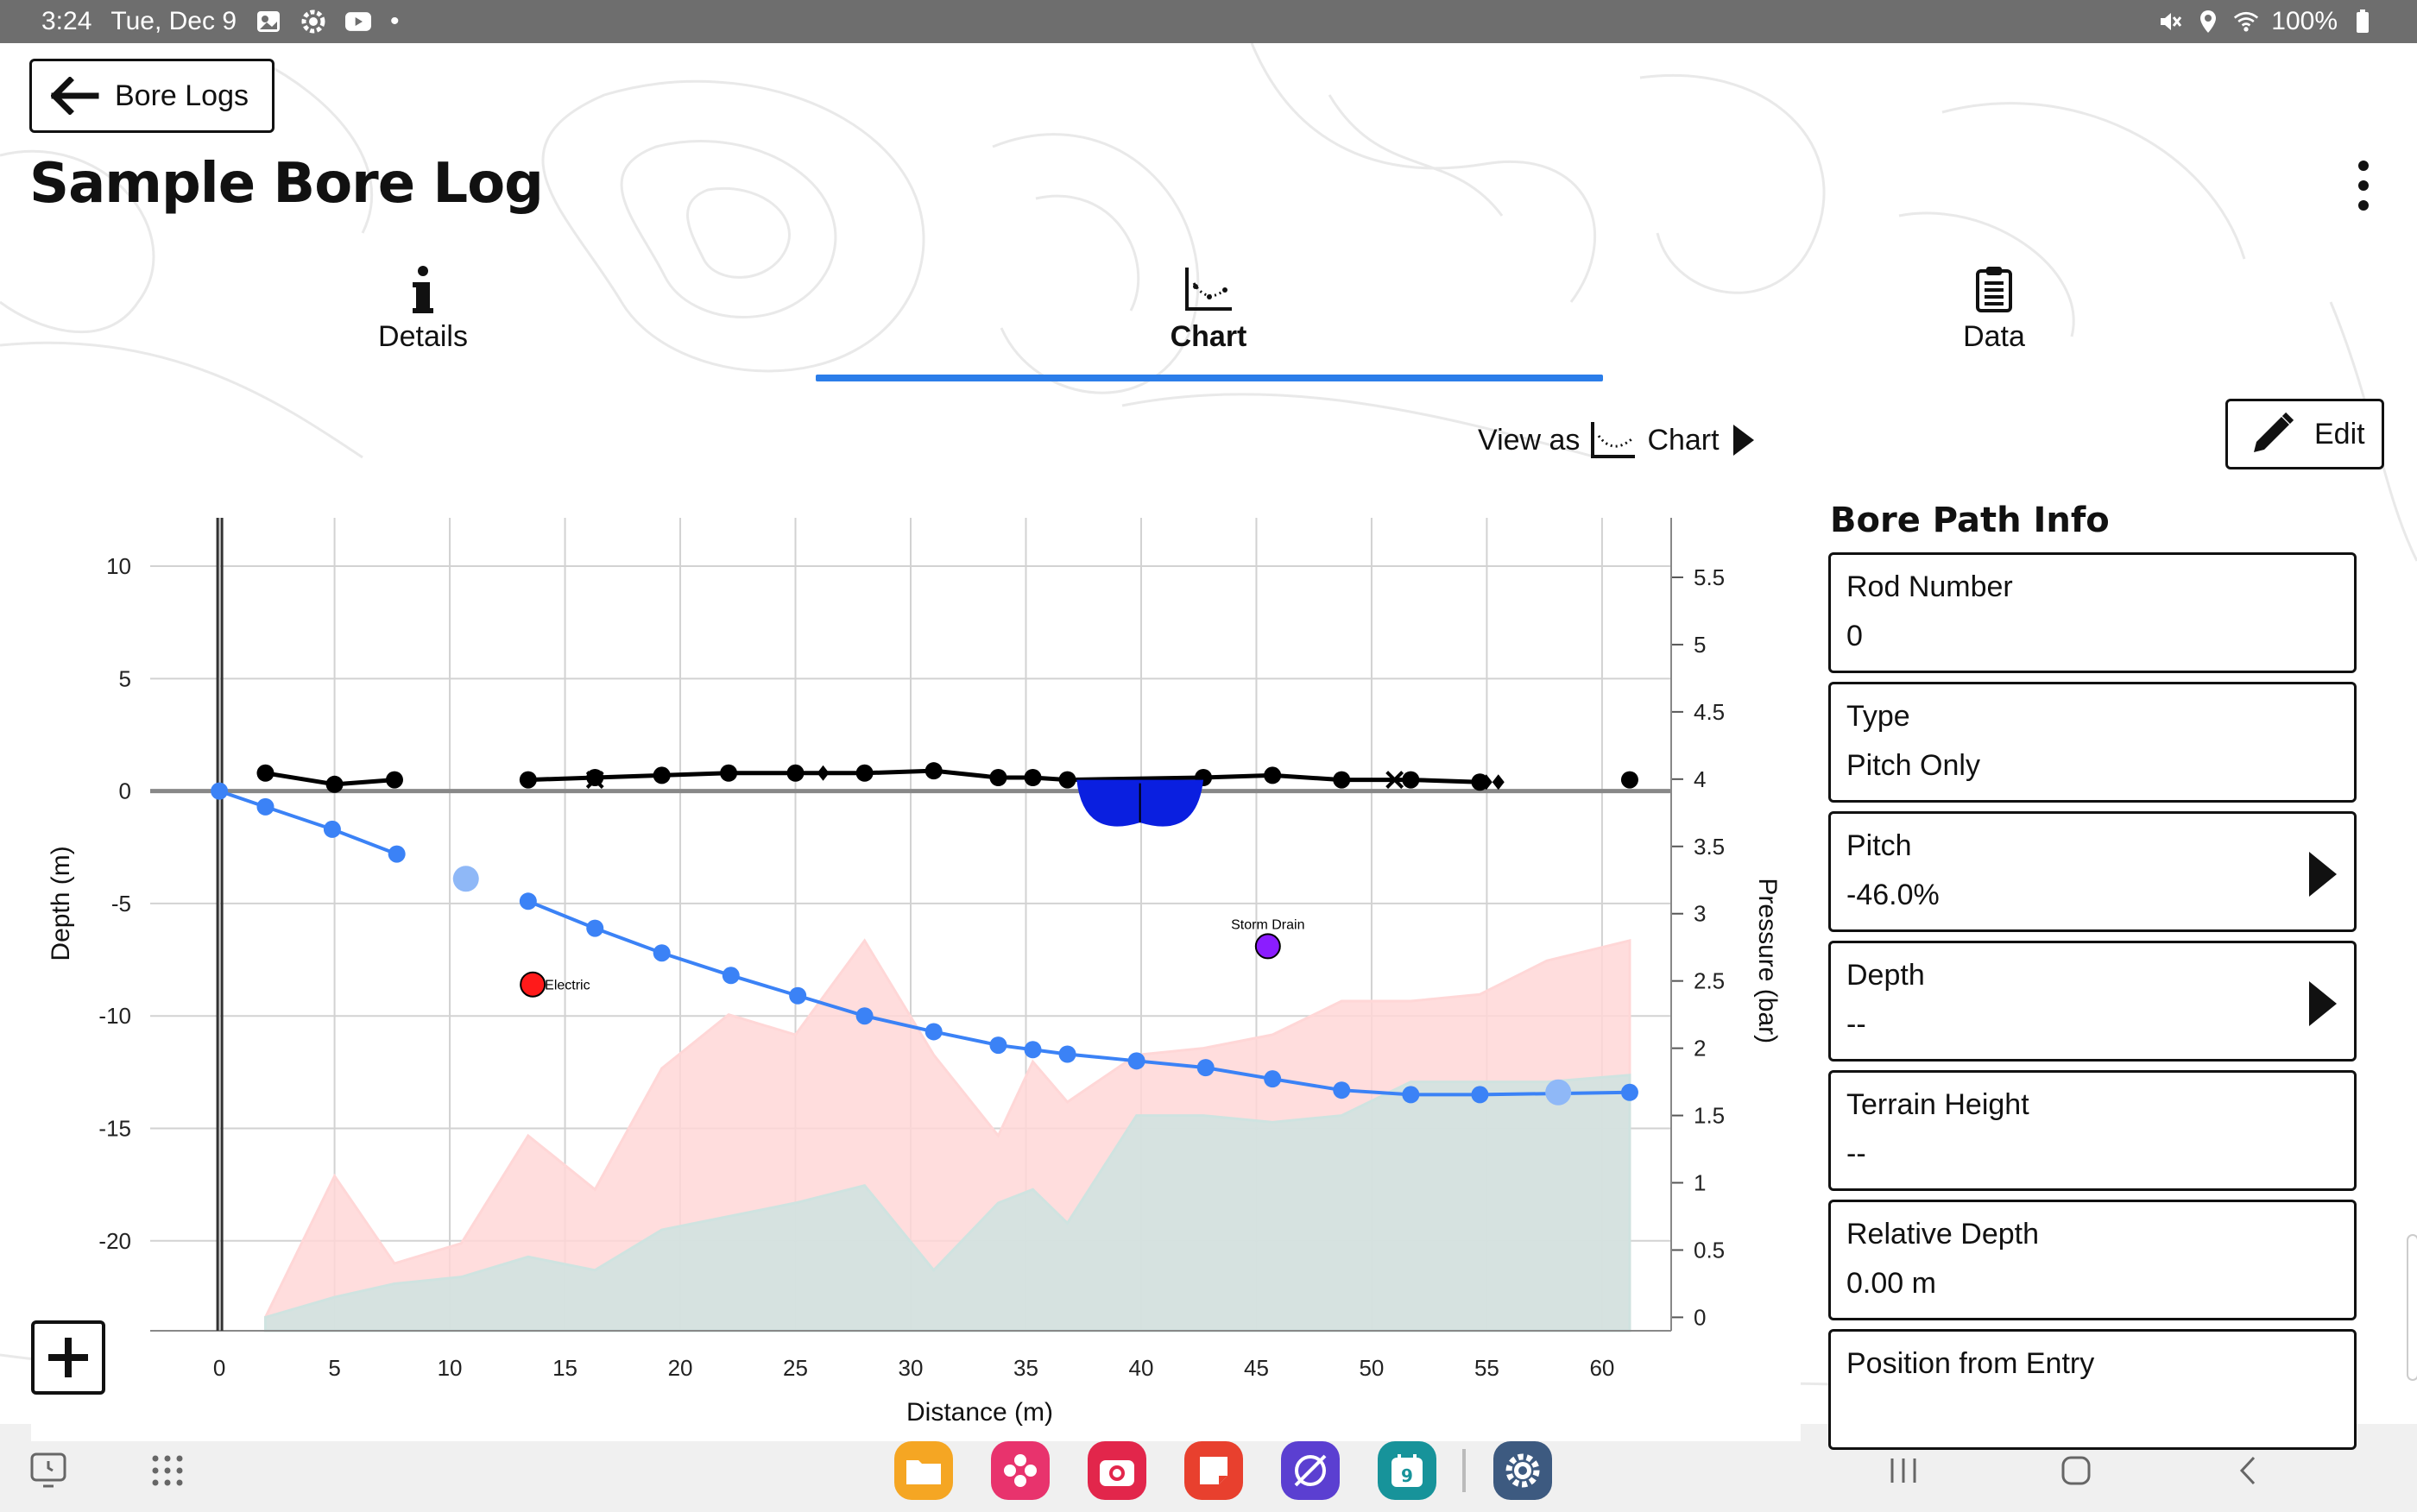 Image resolution: width=2417 pixels, height=1512 pixels. I want to click on x-axis-title: Distance (m), so click(979, 1413).